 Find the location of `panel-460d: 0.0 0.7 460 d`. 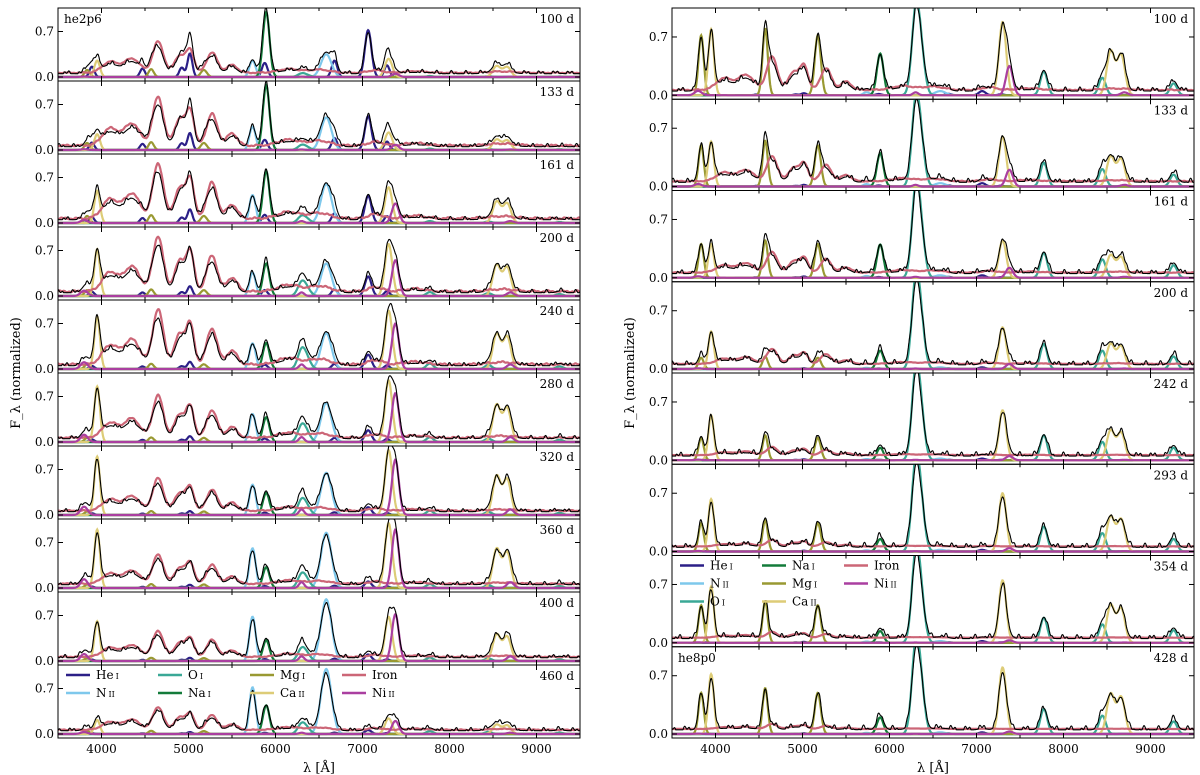

panel-460d: 0.0 0.7 460 d is located at coordinates (308, 702).